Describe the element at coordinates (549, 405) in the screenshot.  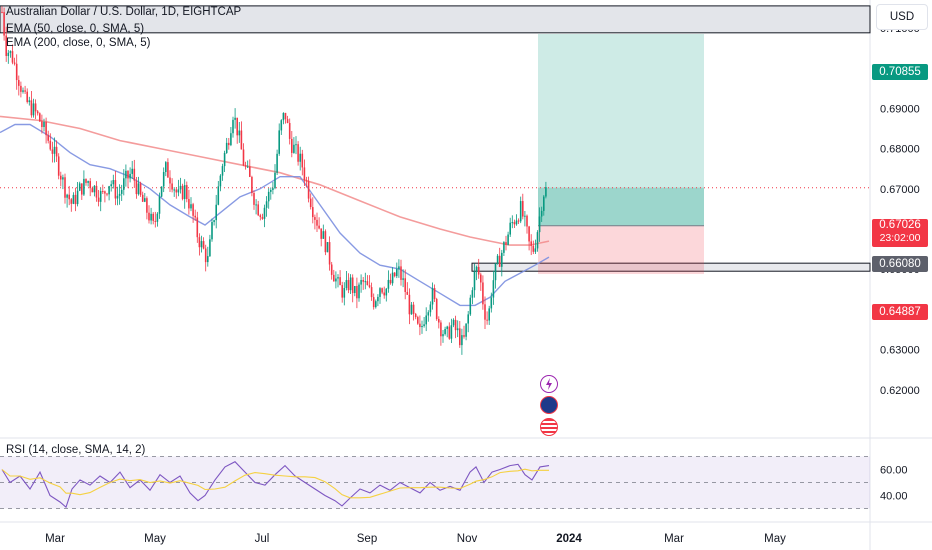
I see `australia-flag-event-icon` at that location.